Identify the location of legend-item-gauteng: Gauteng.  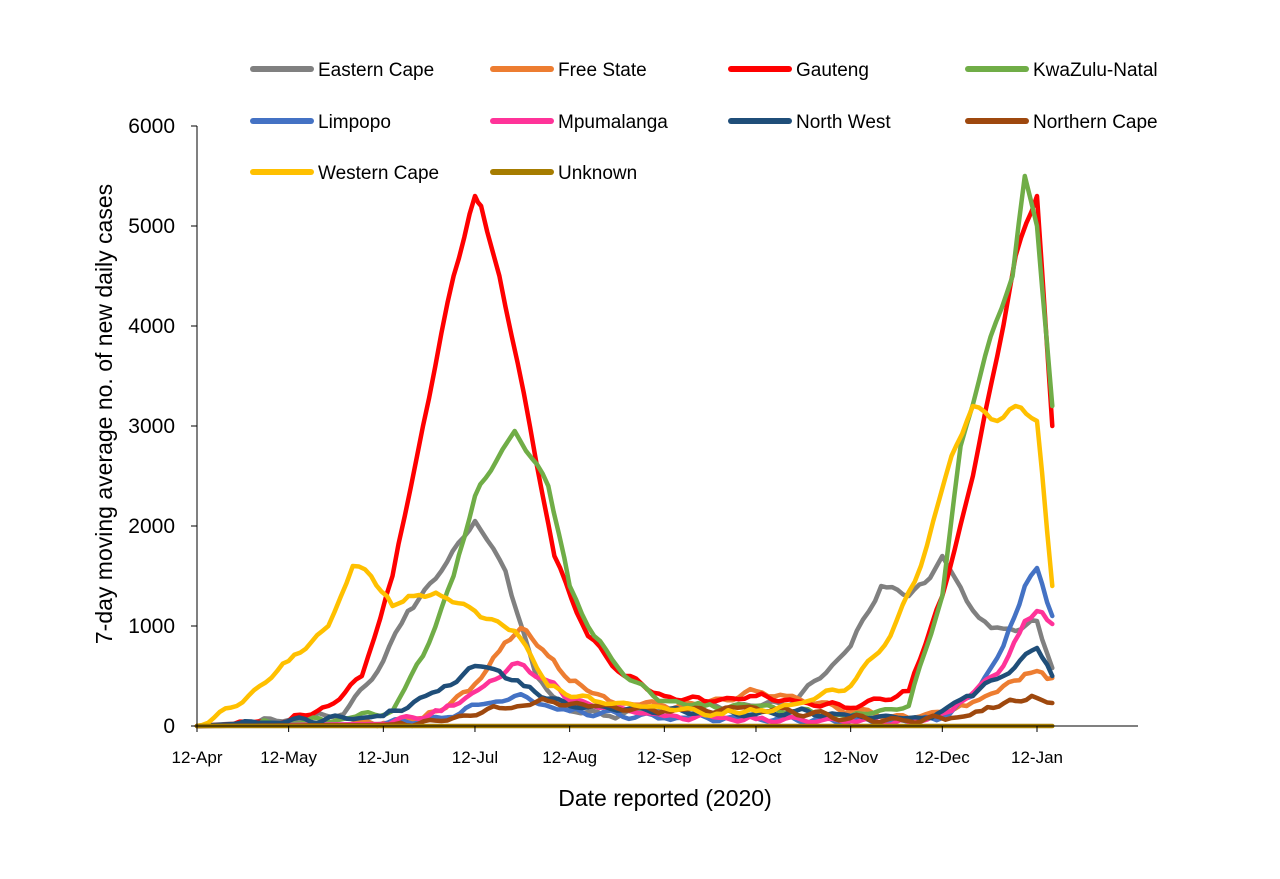
(798, 70).